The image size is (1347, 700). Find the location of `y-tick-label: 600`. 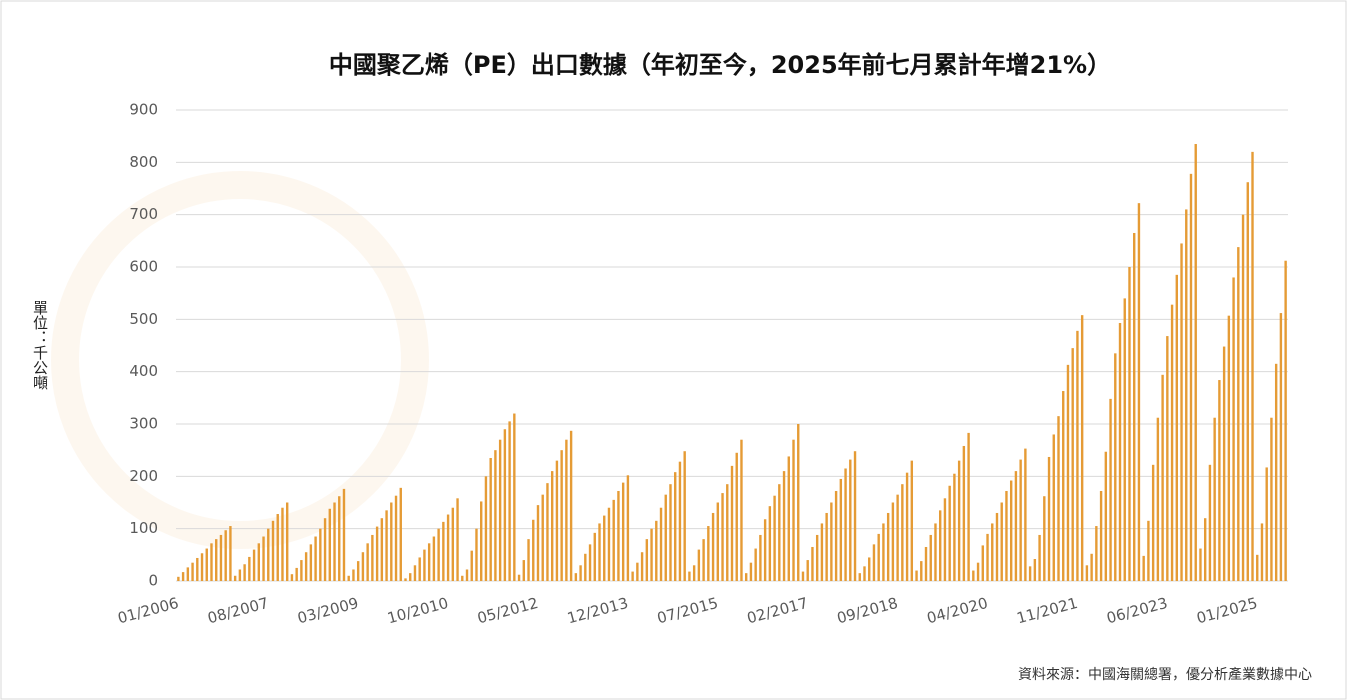

y-tick-label: 600 is located at coordinates (143, 267).